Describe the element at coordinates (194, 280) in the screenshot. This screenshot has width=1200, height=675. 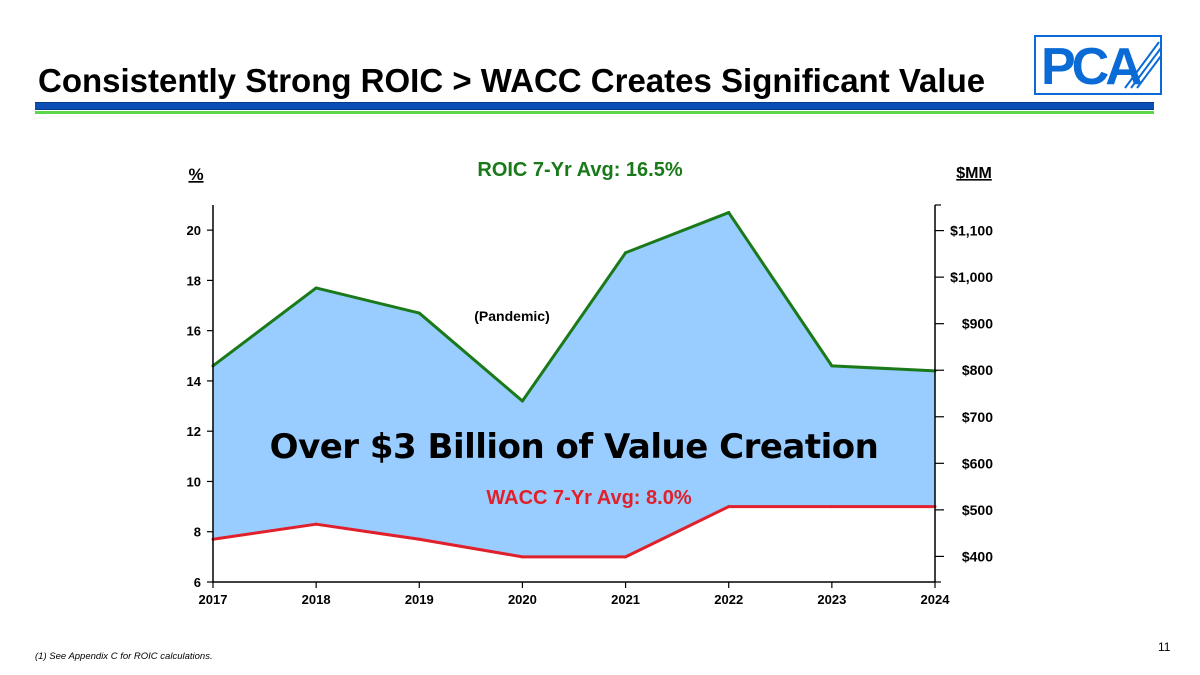
I see `left-tick-label-18: 18` at that location.